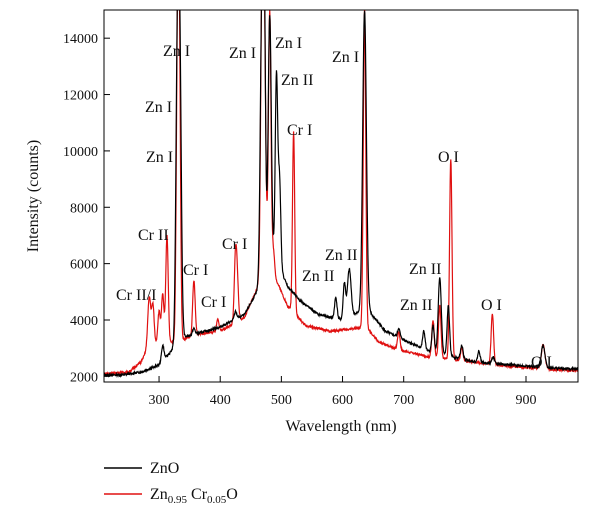 This screenshot has width=600, height=522. What do you see at coordinates (403, 400) in the screenshot?
I see `x-tick-label: 700` at bounding box center [403, 400].